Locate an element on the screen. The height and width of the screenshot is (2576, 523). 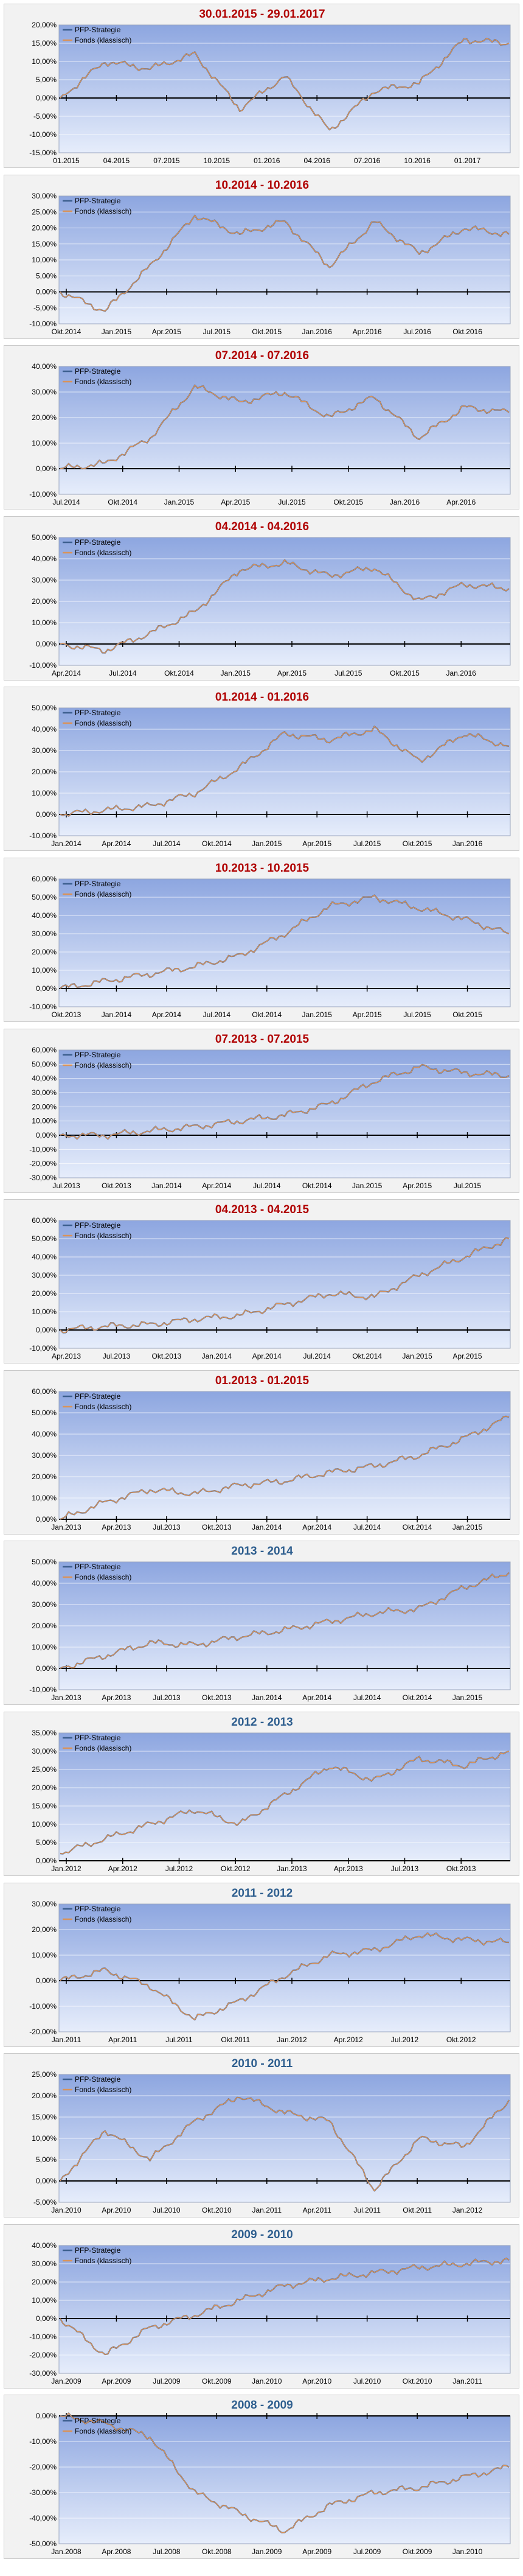
x-tick-label: Jul.2009 is located at coordinates (167, 2381).